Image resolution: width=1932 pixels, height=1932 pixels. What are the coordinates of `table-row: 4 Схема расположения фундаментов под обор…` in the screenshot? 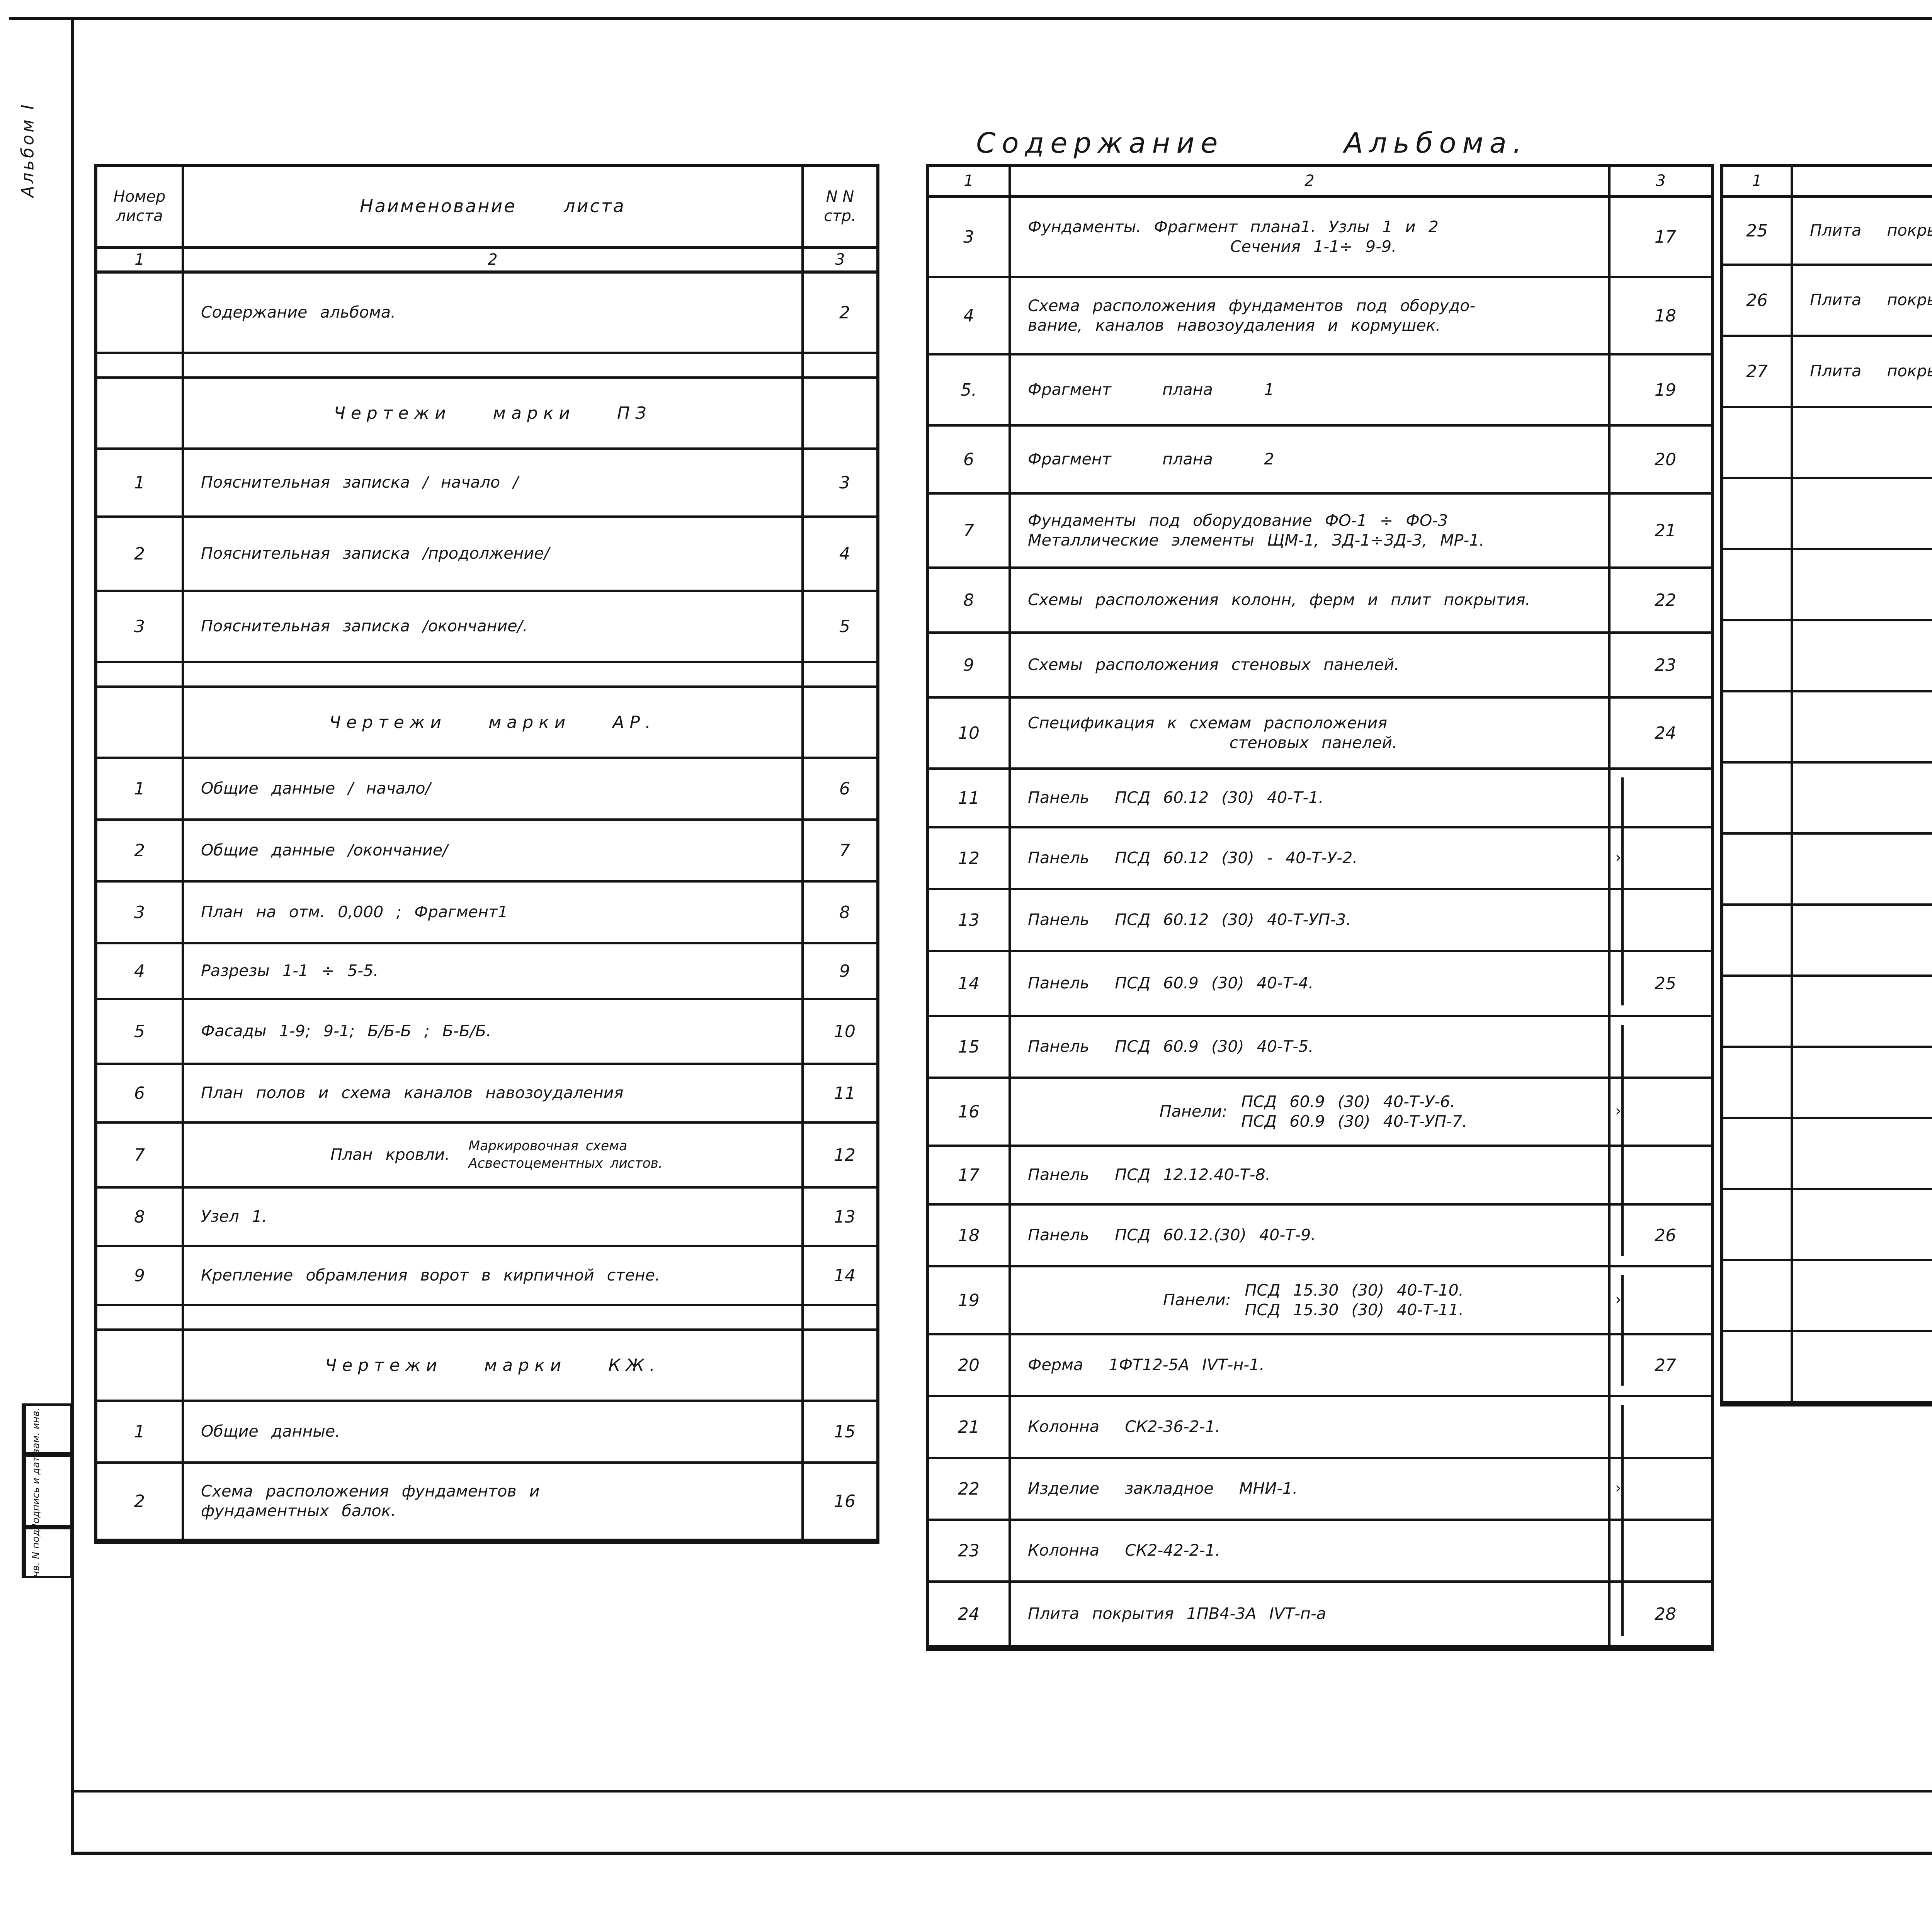 It's located at (1320, 316).